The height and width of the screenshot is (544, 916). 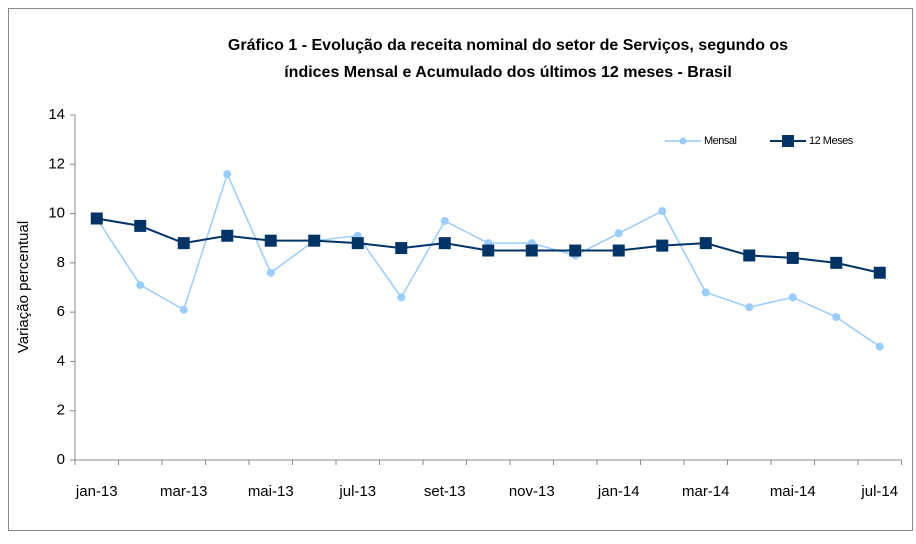 I want to click on y-tick-label: 4, so click(x=61, y=360).